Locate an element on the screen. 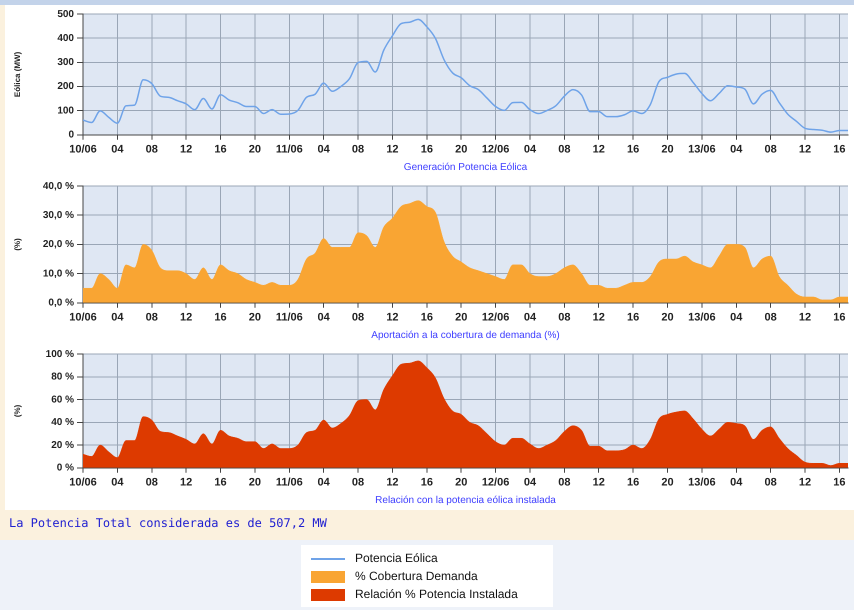  y-axis-title: Eólica (MW) is located at coordinates (17, 74).